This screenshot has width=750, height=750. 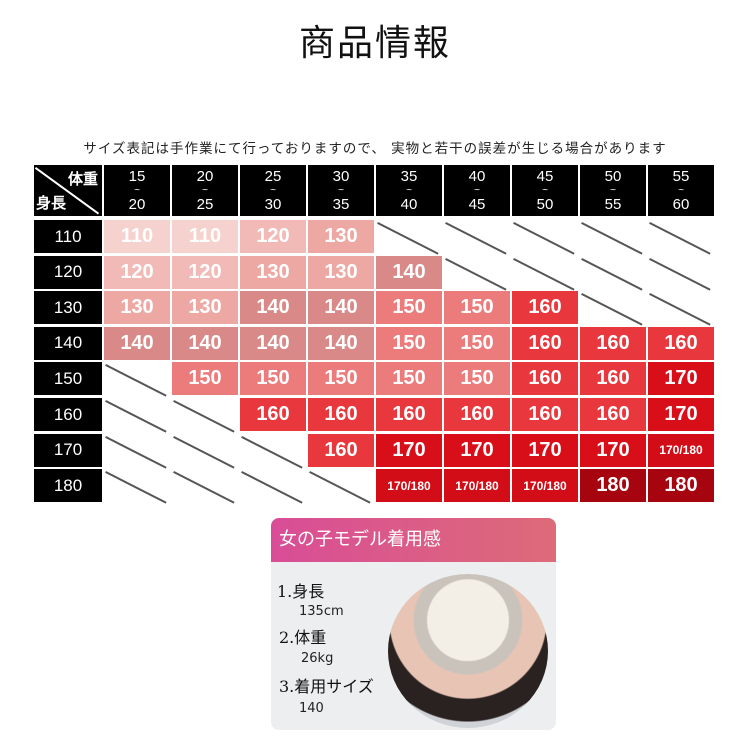 I want to click on weight-item-value: 26kg, so click(x=317, y=658).